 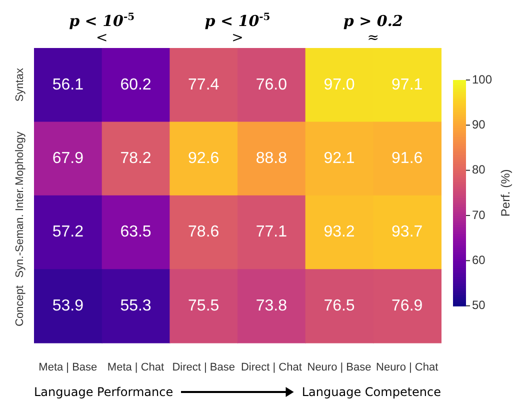 I want to click on data-label: 56.1, so click(x=68, y=85).